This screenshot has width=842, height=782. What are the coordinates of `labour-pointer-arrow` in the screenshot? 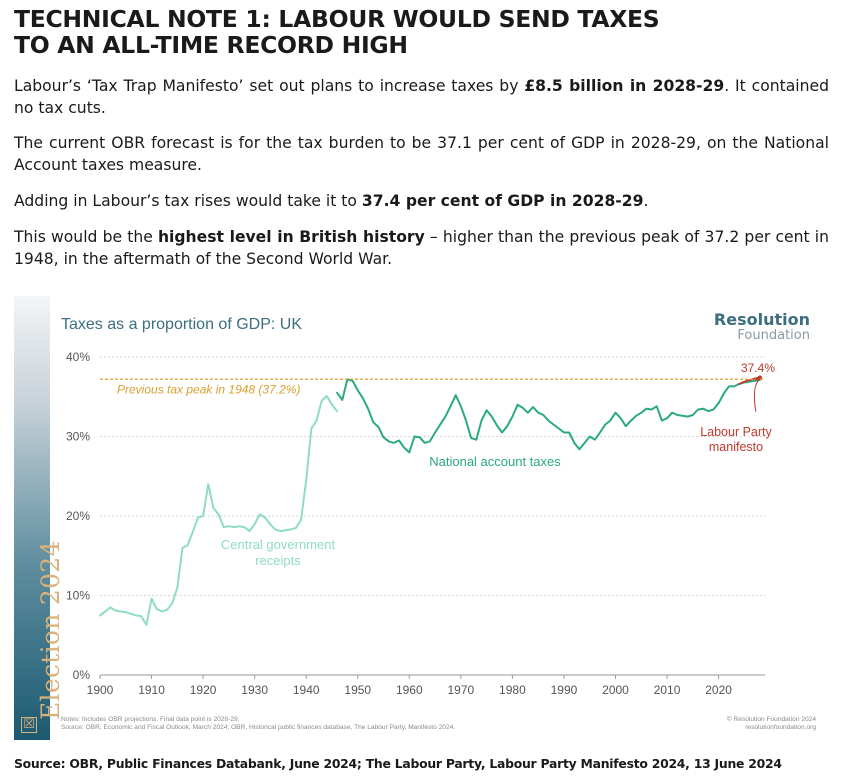 It's located at (756, 395).